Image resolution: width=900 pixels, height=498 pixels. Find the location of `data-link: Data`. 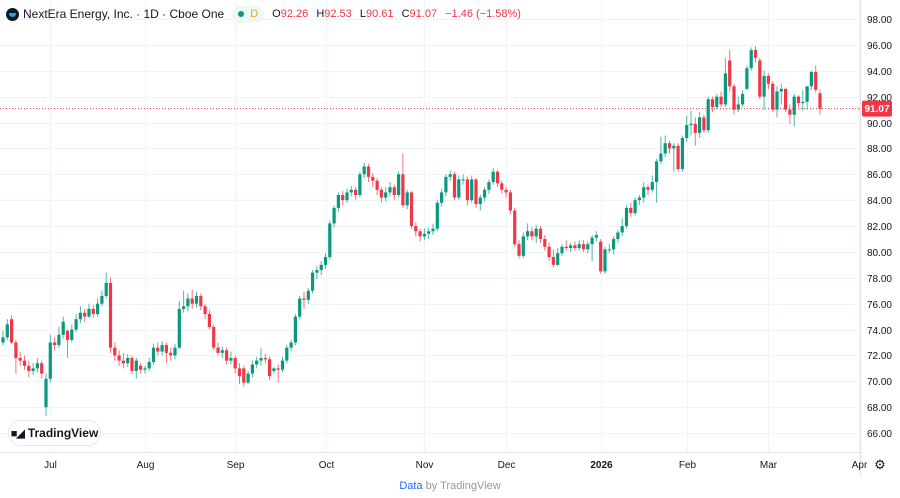

data-link: Data is located at coordinates (411, 486).